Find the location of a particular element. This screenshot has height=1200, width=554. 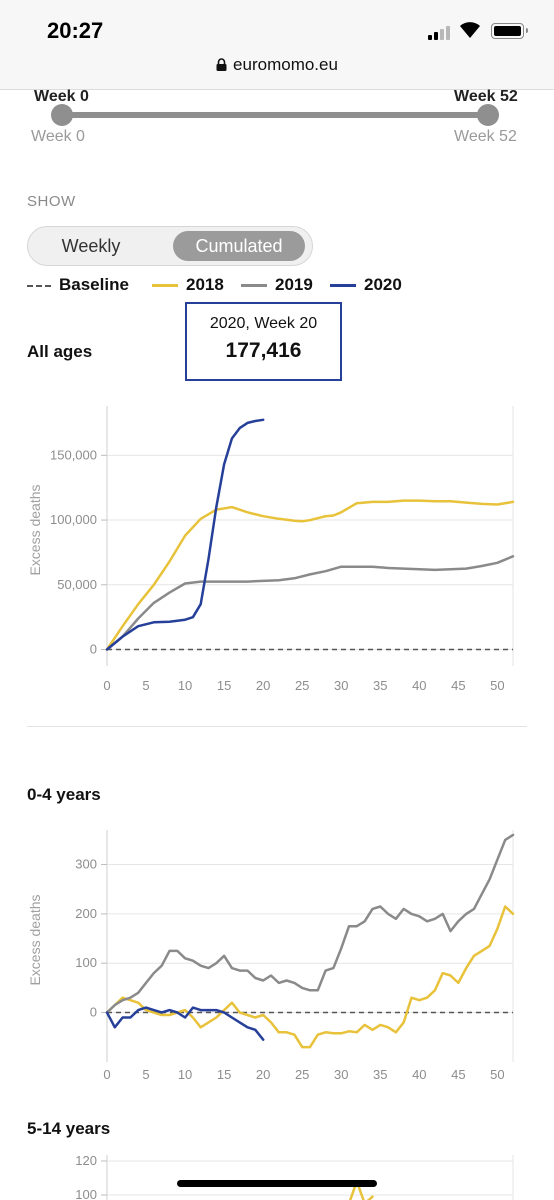

y-tick-label: 100,000 is located at coordinates (73, 519).